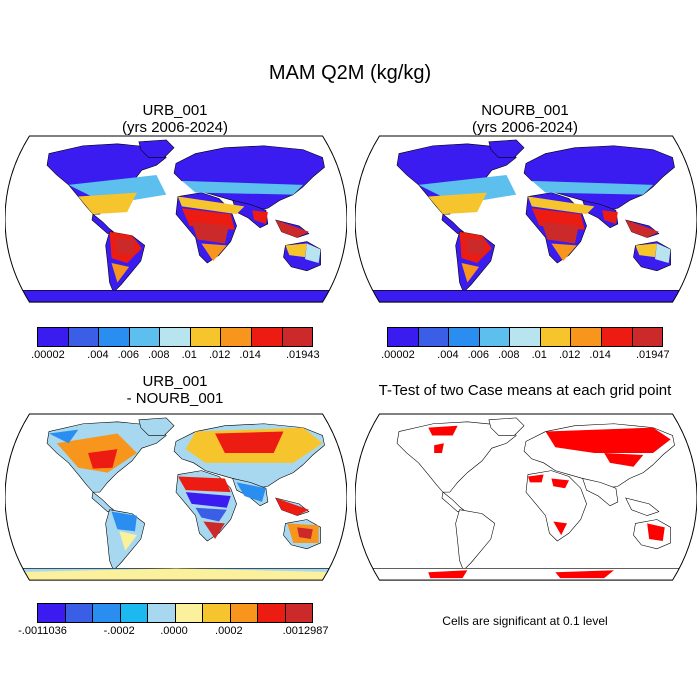 Image resolution: width=700 pixels, height=700 pixels. Describe the element at coordinates (175, 381) in the screenshot. I see `panel-title-diff-line1: URB_001` at that location.